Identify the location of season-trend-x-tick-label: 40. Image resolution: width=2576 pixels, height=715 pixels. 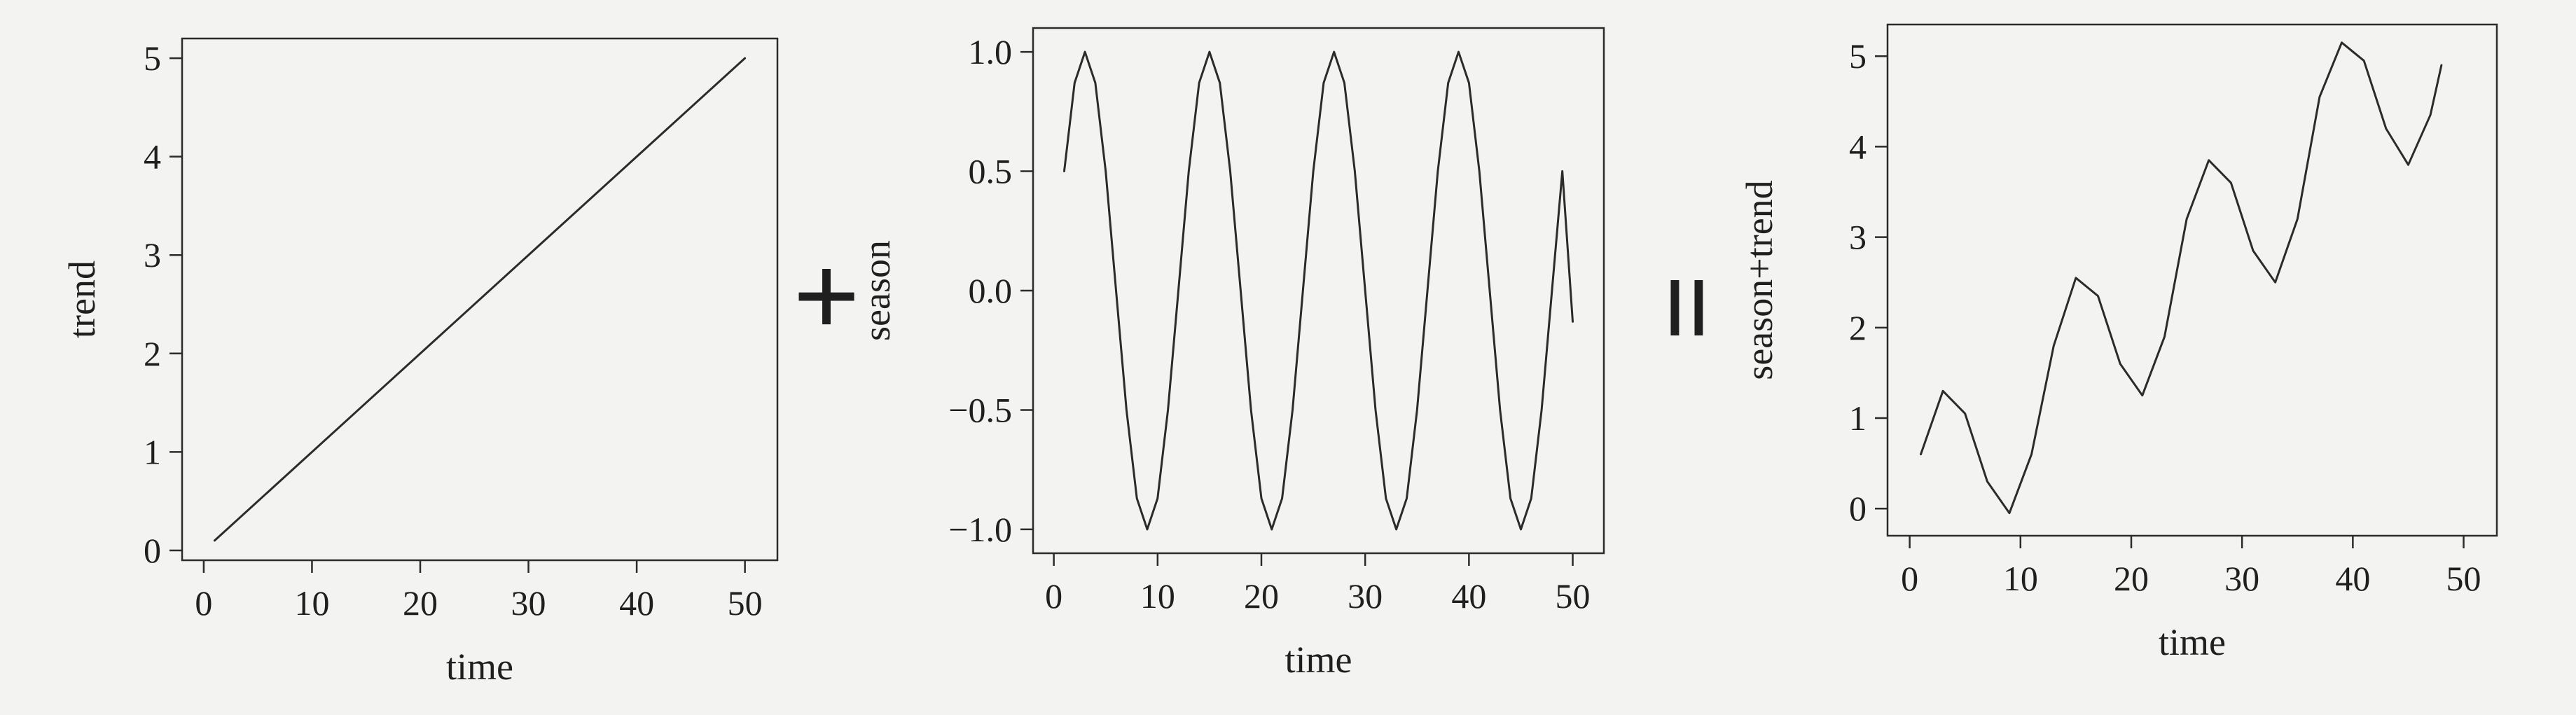
(2353, 578).